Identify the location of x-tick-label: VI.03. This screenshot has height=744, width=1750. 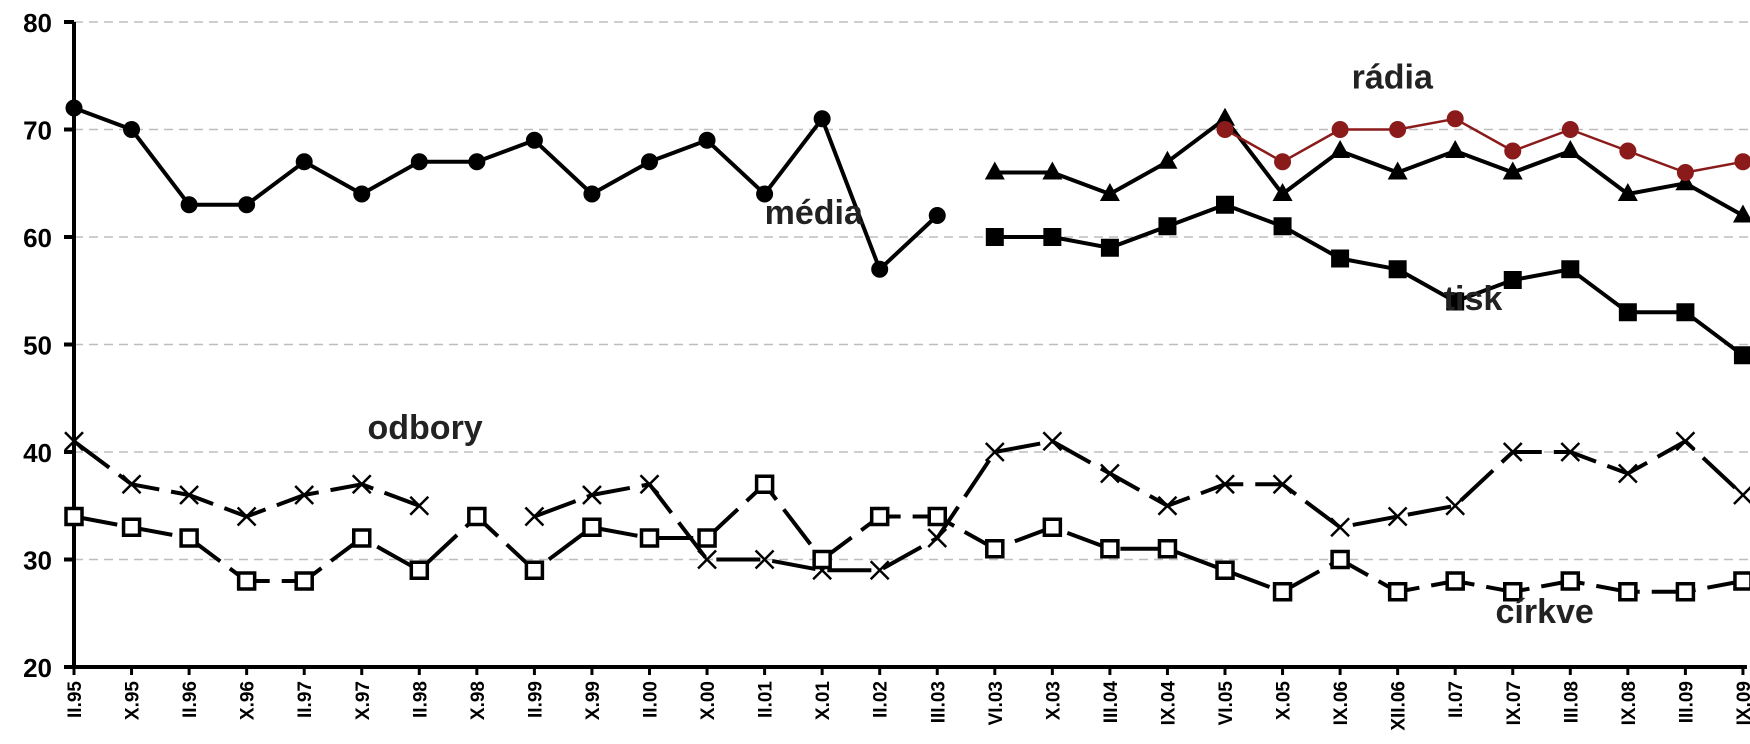
(996, 703).